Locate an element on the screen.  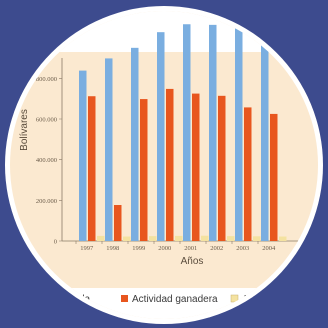
bar-agricola-2003 is located at coordinates (239, 132).